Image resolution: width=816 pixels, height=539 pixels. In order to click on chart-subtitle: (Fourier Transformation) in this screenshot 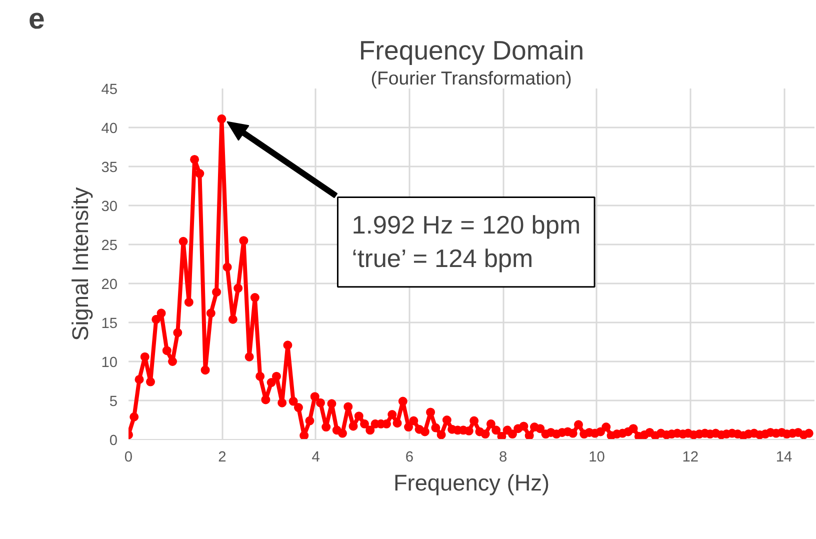, I will do `click(471, 78)`.